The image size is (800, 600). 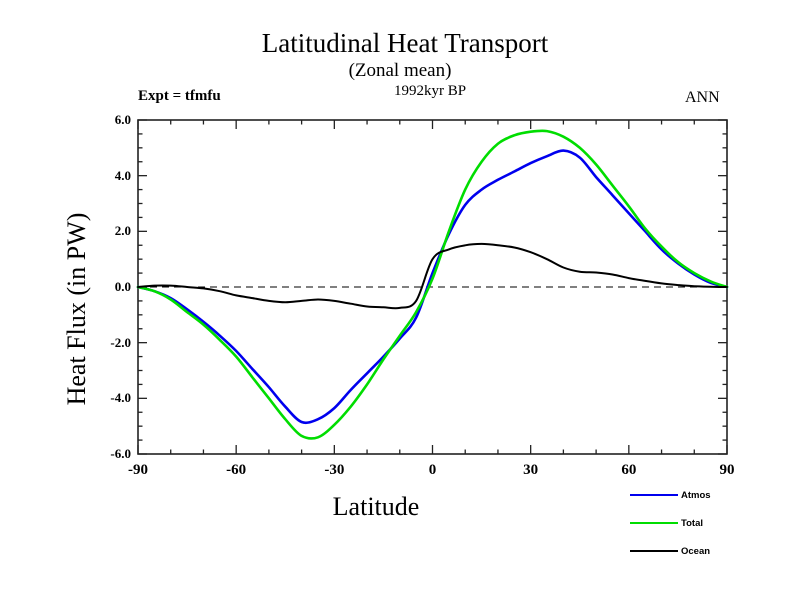 What do you see at coordinates (334, 470) in the screenshot?
I see `x-tick-label: -30` at bounding box center [334, 470].